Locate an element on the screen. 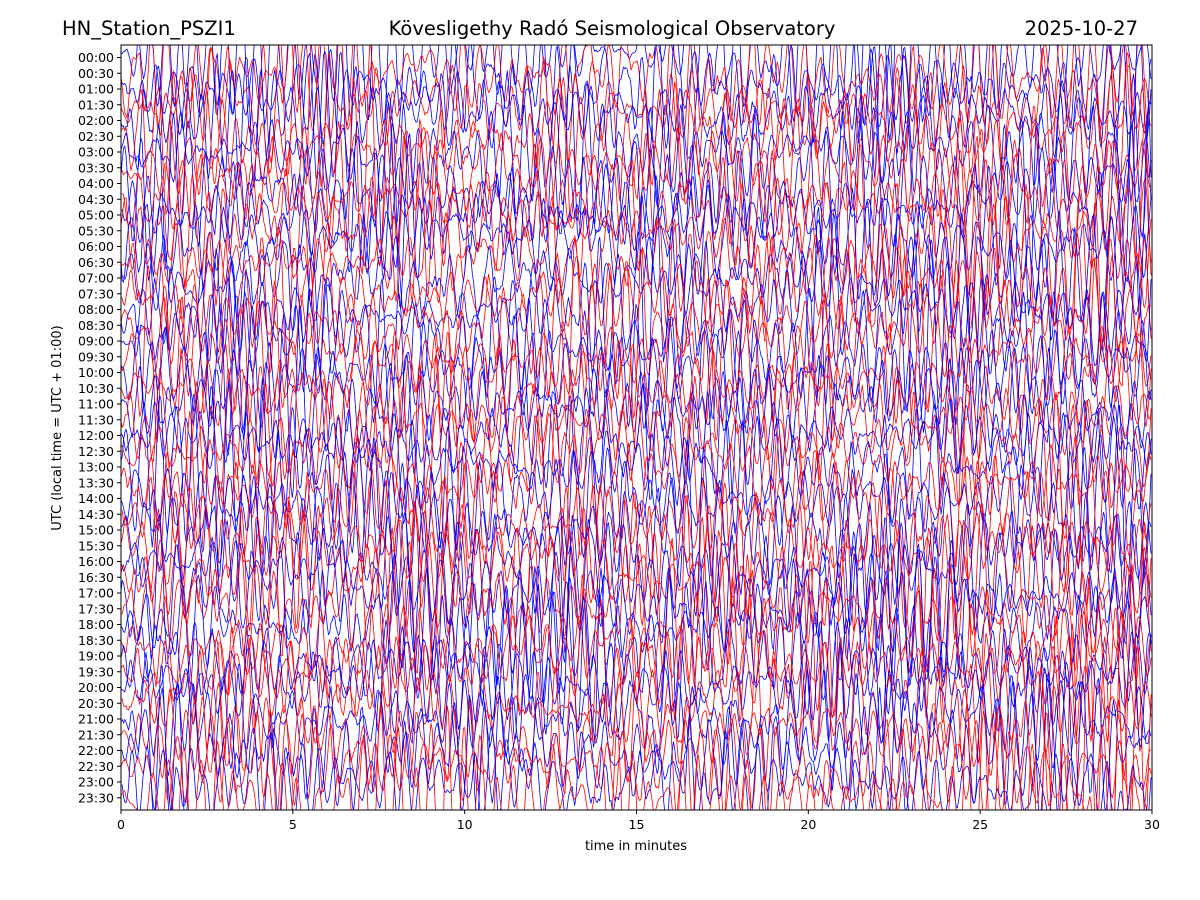  y-tick-label: 22:00 is located at coordinates (96, 750).